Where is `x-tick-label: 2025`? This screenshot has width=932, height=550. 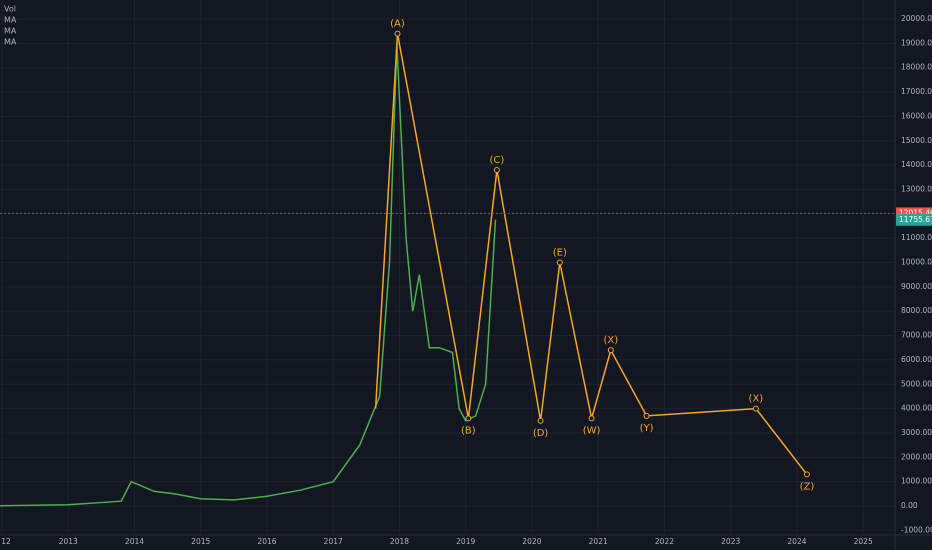
x-tick-label: 2025 is located at coordinates (863, 541).